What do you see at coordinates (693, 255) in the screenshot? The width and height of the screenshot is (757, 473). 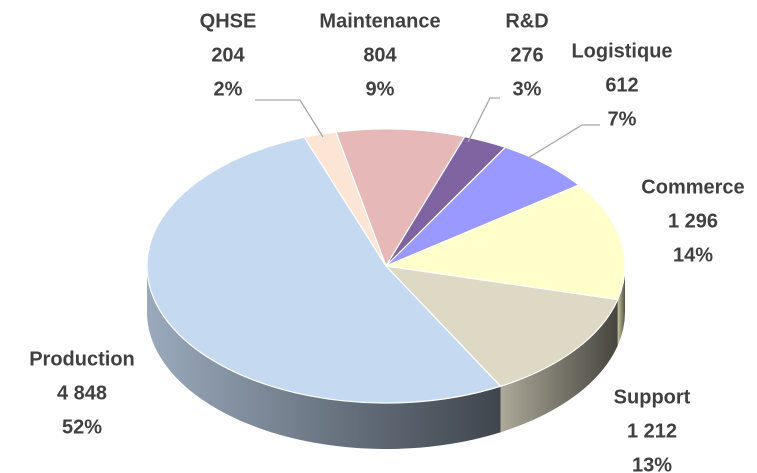 I see `percent-label: 14%` at bounding box center [693, 255].